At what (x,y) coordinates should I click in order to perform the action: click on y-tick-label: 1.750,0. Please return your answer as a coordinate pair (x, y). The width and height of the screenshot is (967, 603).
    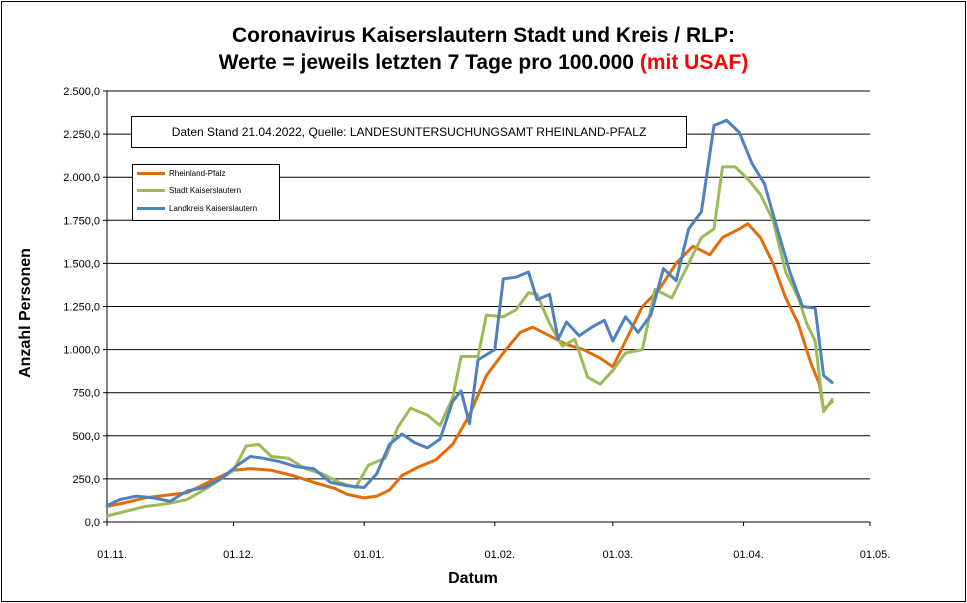
    Looking at the image, I should click on (81, 221).